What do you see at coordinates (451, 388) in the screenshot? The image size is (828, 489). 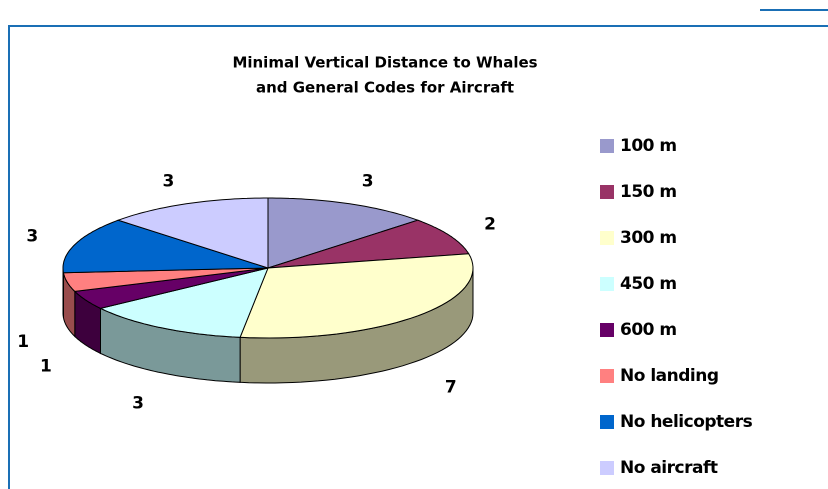 I see `data-label: 7` at bounding box center [451, 388].